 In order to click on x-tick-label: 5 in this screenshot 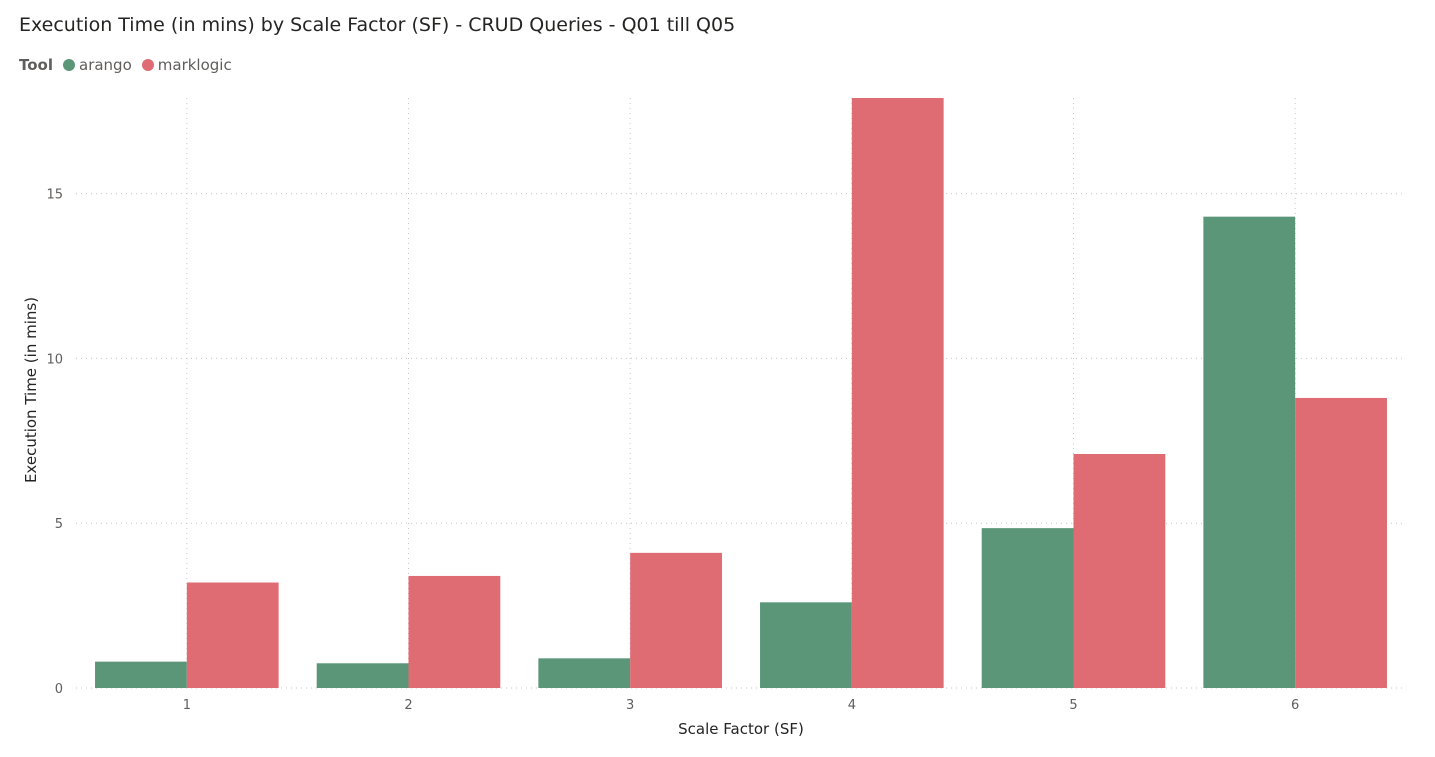, I will do `click(1073, 705)`.